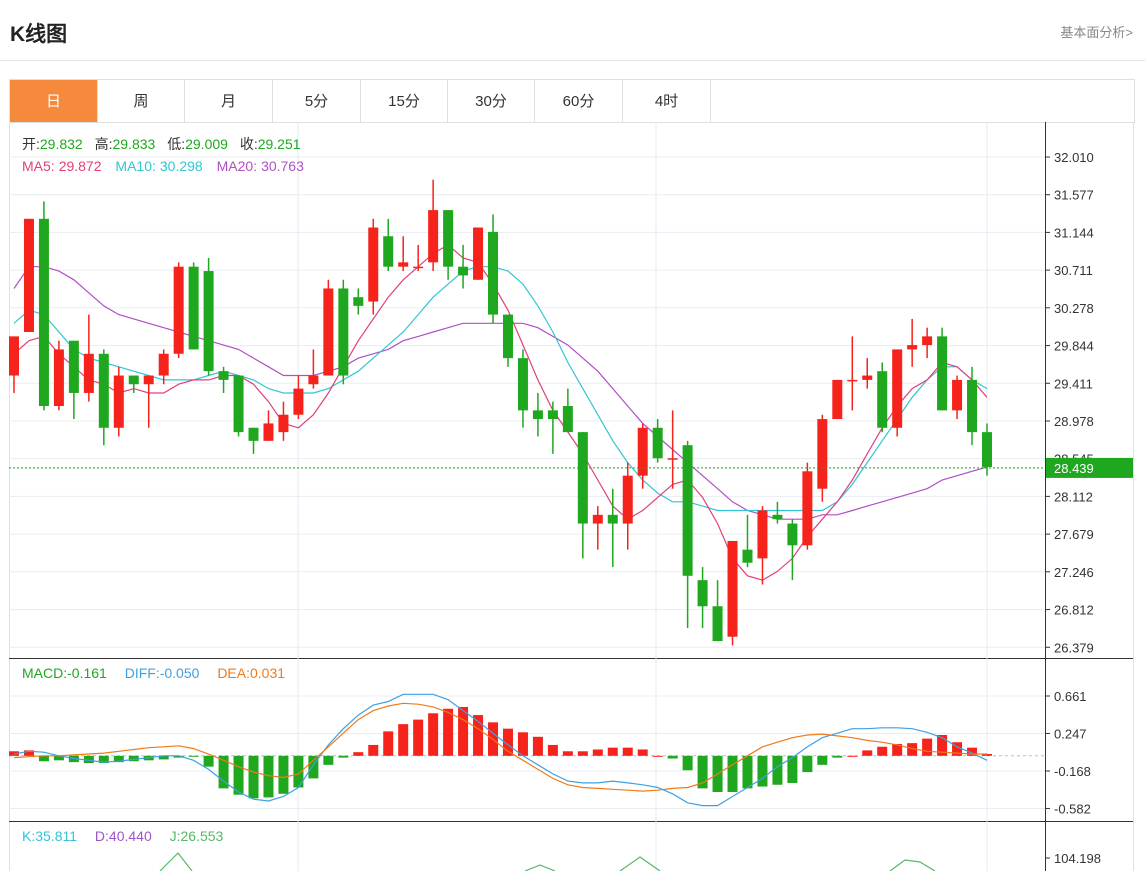  I want to click on ytick-label: 28.112, so click(1073, 496).